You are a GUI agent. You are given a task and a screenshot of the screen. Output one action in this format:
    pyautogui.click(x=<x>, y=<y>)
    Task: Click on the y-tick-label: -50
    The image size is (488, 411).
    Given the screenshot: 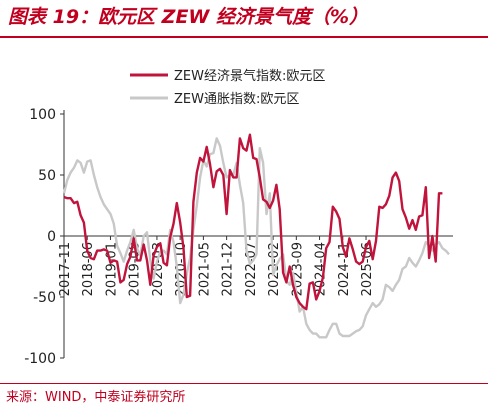 What is the action you would take?
    pyautogui.click(x=44, y=298)
    